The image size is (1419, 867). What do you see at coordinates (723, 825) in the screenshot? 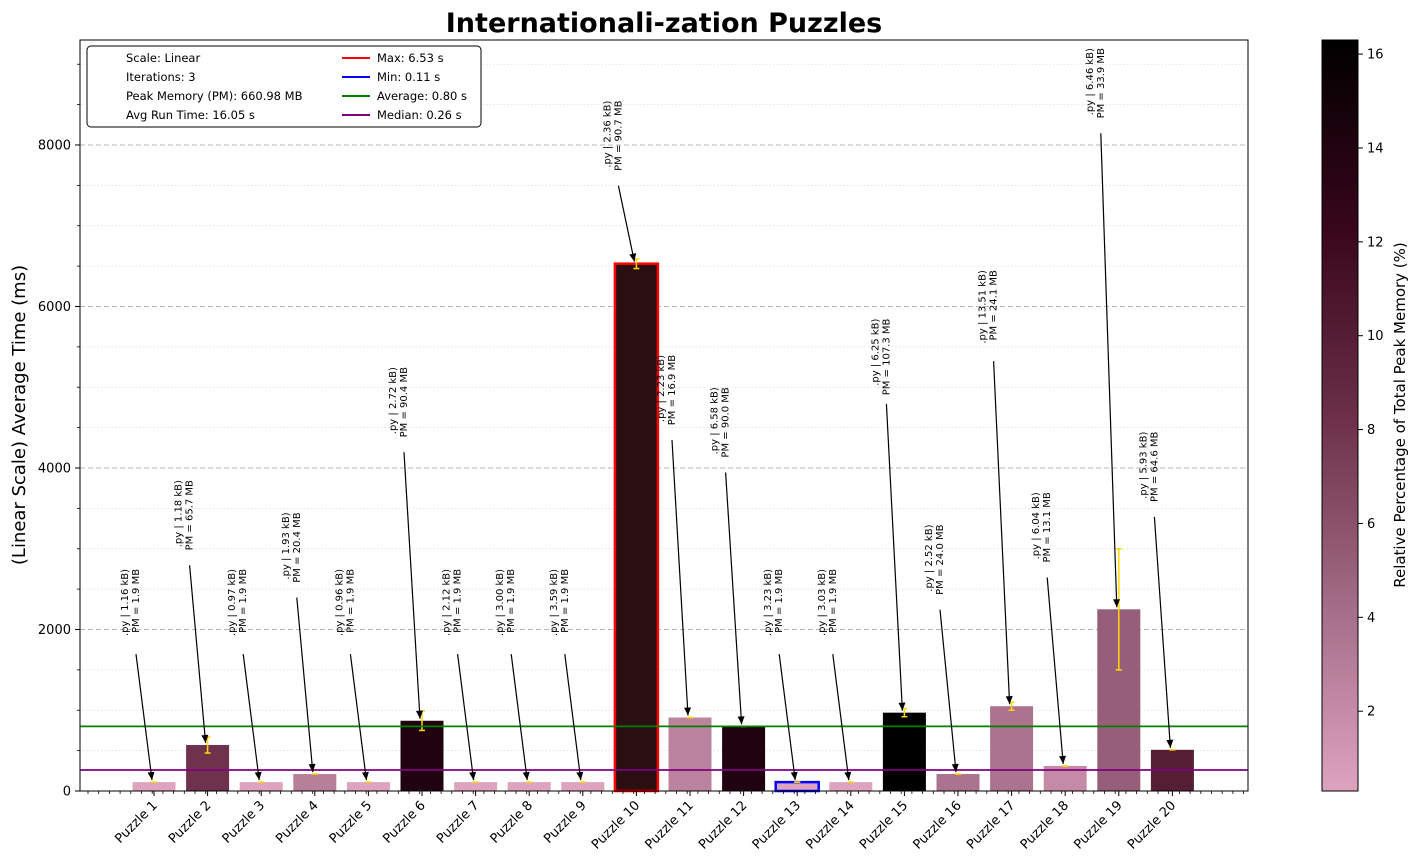
I see `x-tick-label-12: Puzzle 12` at bounding box center [723, 825].